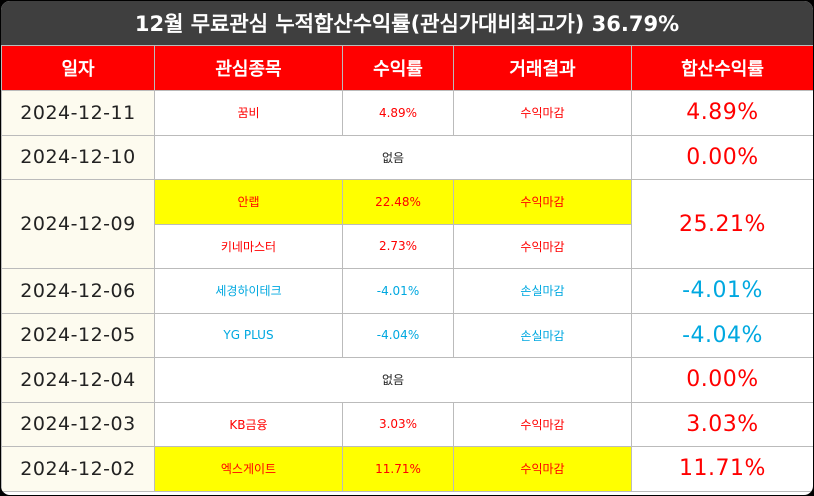  What do you see at coordinates (78, 113) in the screenshot?
I see `date-cell: 2024-12-11` at bounding box center [78, 113].